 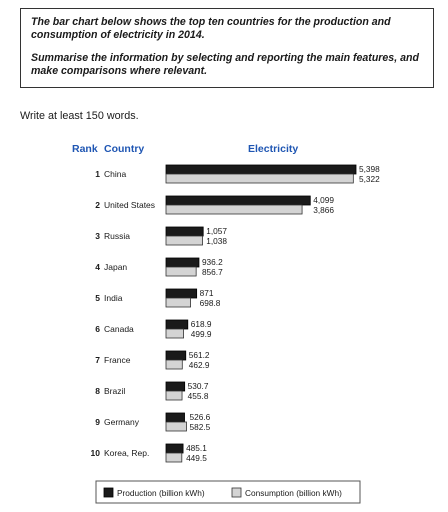 I want to click on consumption-value-label: 582.5, so click(x=200, y=427).